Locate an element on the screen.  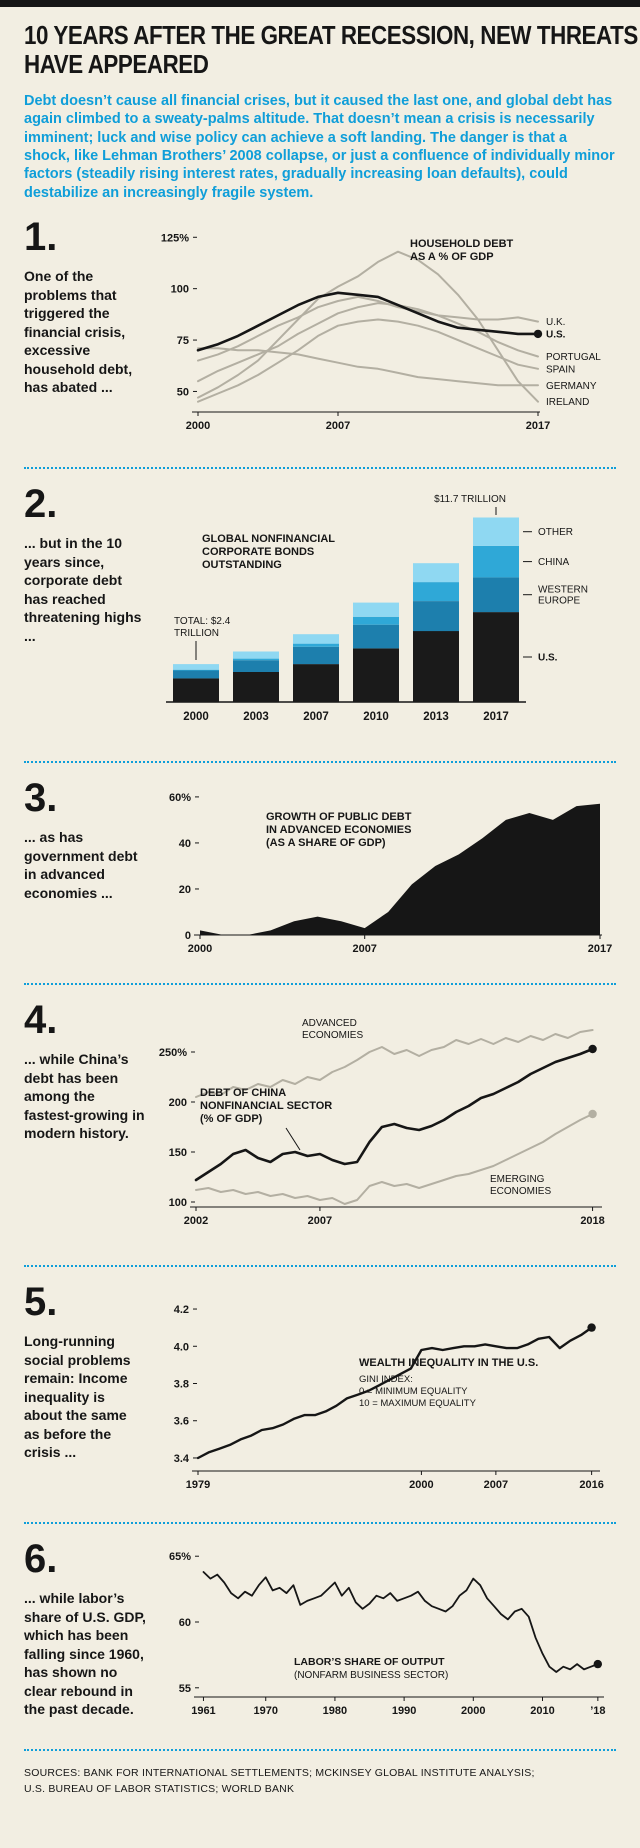
svg-text: GLOBAL NONFINANCIAL is located at coordinates (268, 539).